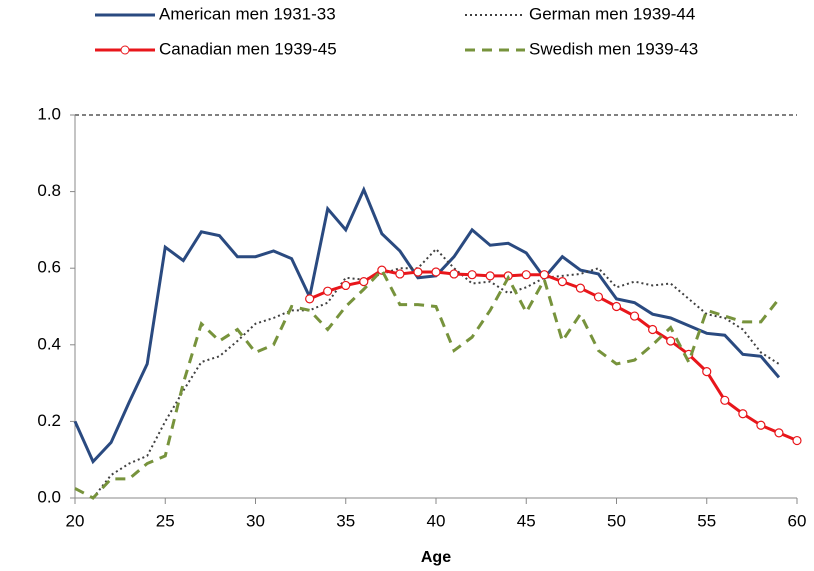 The width and height of the screenshot is (814, 571). Describe the element at coordinates (706, 520) in the screenshot. I see `x-tick-label: 55` at that location.